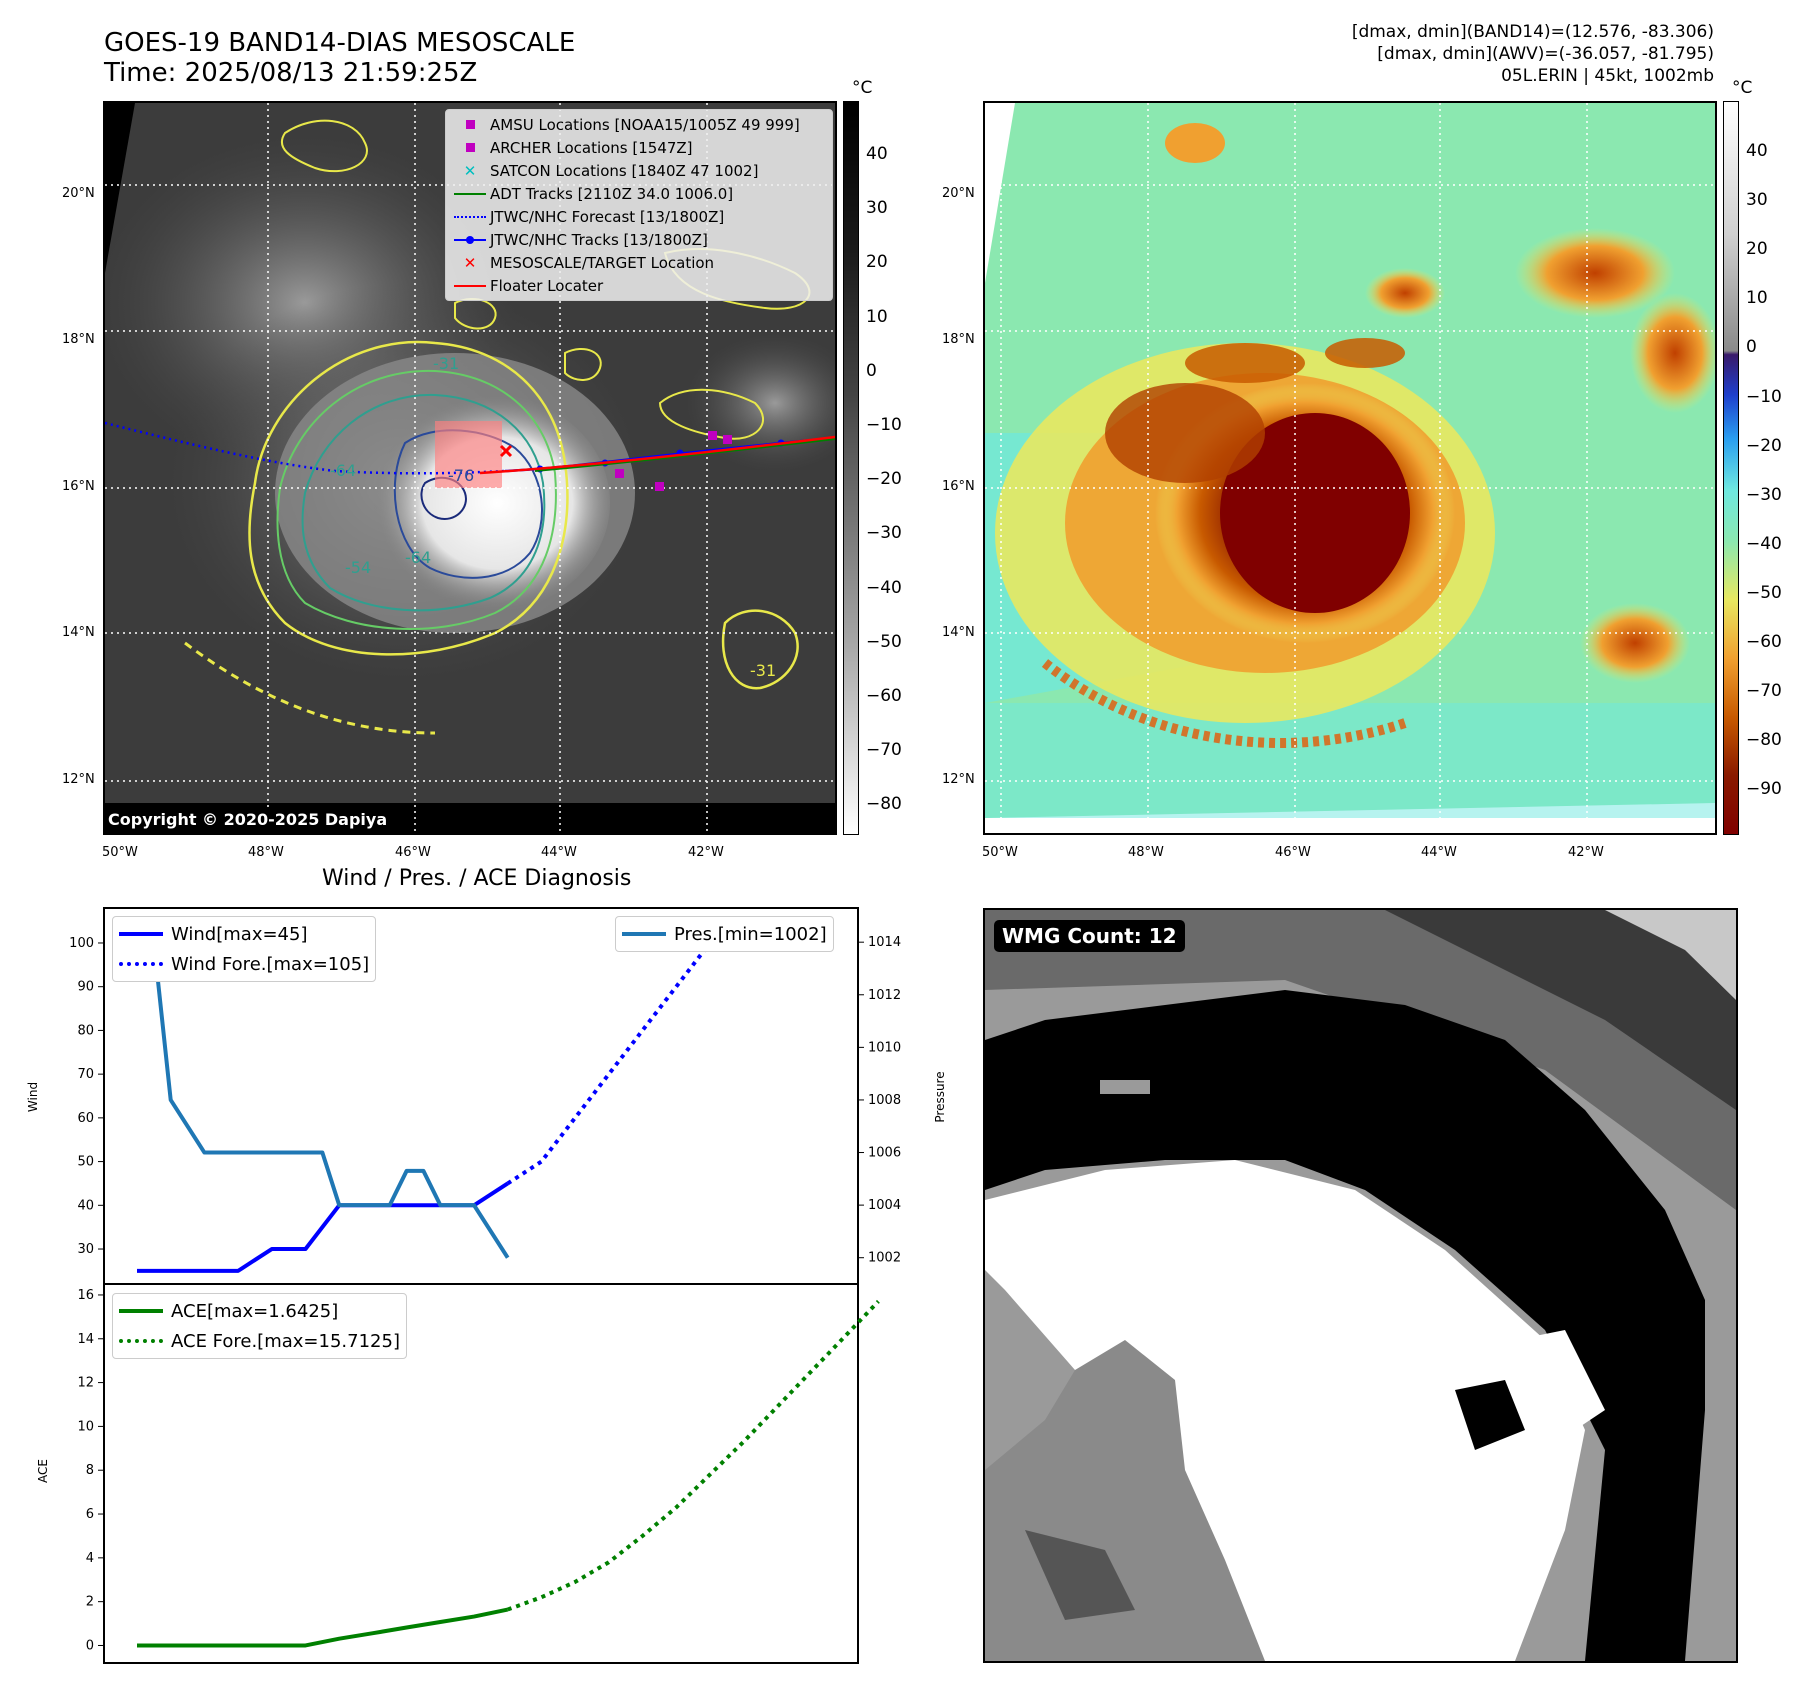 The width and height of the screenshot is (1797, 1690). What do you see at coordinates (724, 934) in the screenshot?
I see `pressure-legend: Pres.[min=1002]` at bounding box center [724, 934].